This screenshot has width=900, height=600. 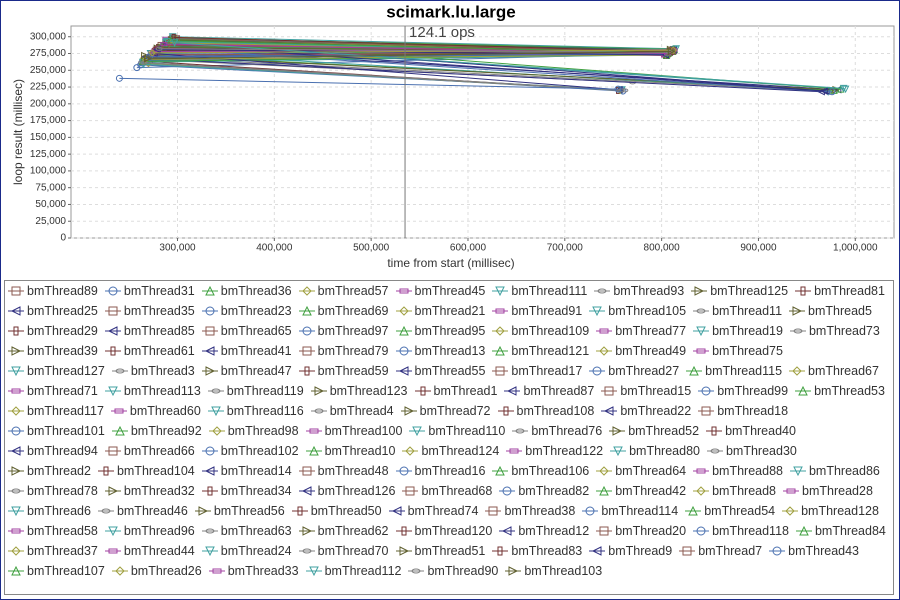 I want to click on legend-item: bmThread117, so click(x=56, y=411).